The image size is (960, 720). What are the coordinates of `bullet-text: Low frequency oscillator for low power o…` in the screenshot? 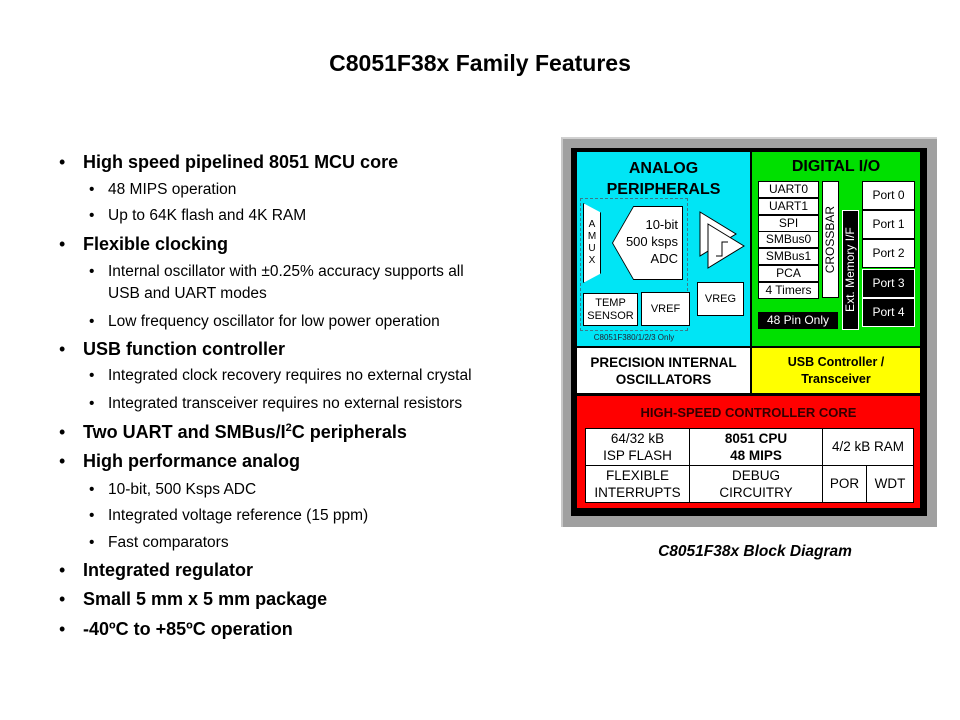 It's located at (274, 321).